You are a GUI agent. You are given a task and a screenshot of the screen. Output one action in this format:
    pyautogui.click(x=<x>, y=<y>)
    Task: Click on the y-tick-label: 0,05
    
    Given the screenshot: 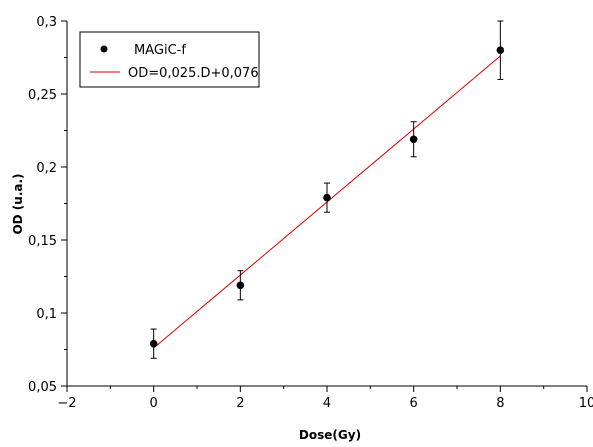 What is the action you would take?
    pyautogui.click(x=42, y=387)
    